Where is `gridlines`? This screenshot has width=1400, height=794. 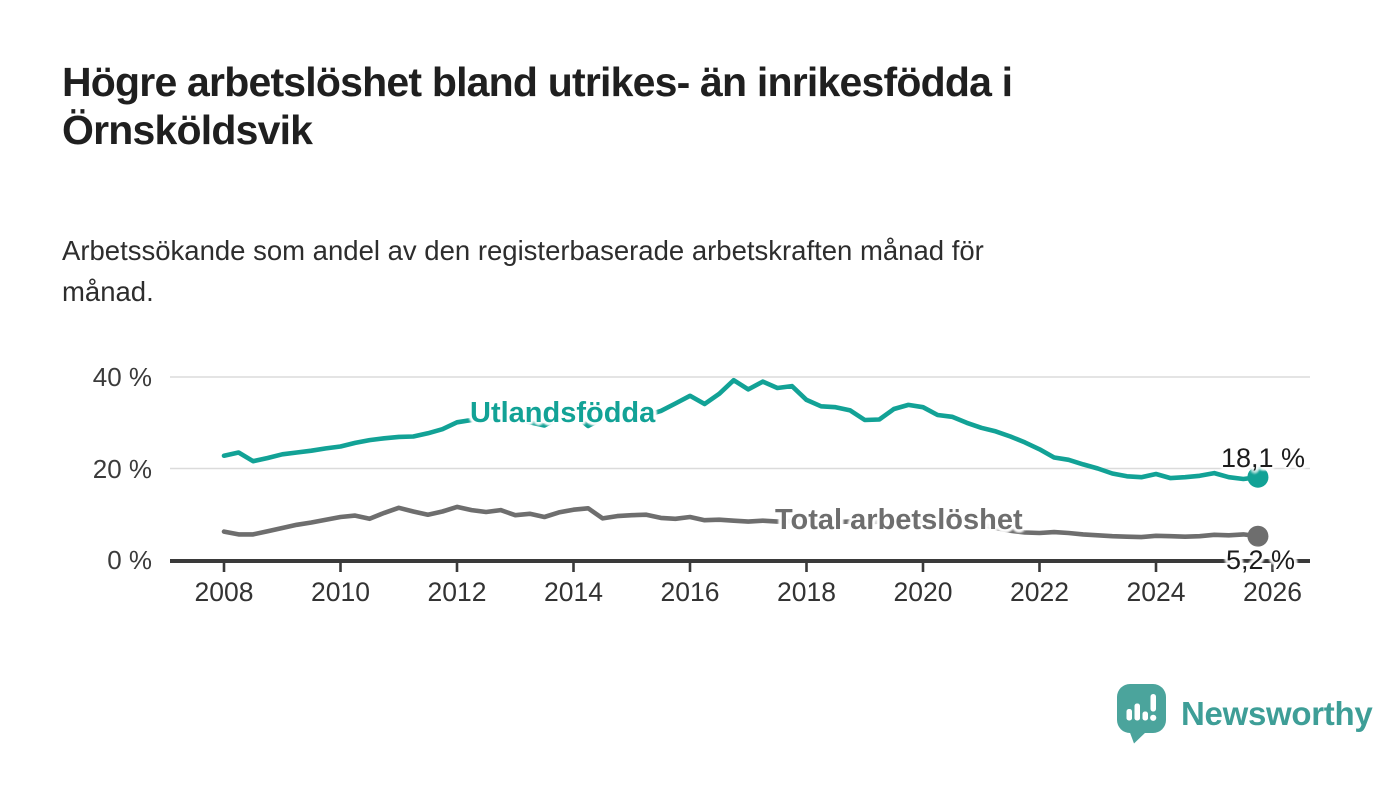 gridlines is located at coordinates (740, 423).